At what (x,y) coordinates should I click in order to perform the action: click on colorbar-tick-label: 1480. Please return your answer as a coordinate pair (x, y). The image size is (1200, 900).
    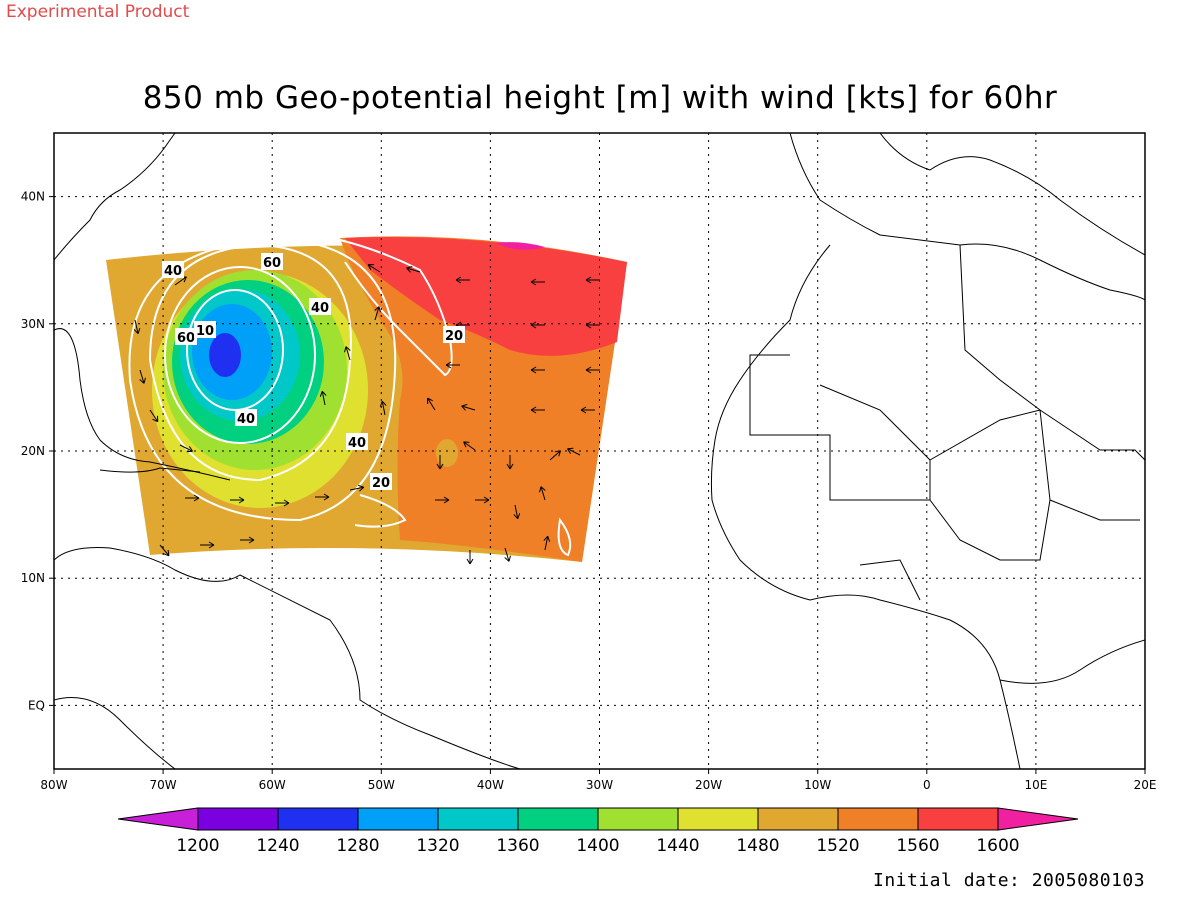
    Looking at the image, I should click on (757, 846).